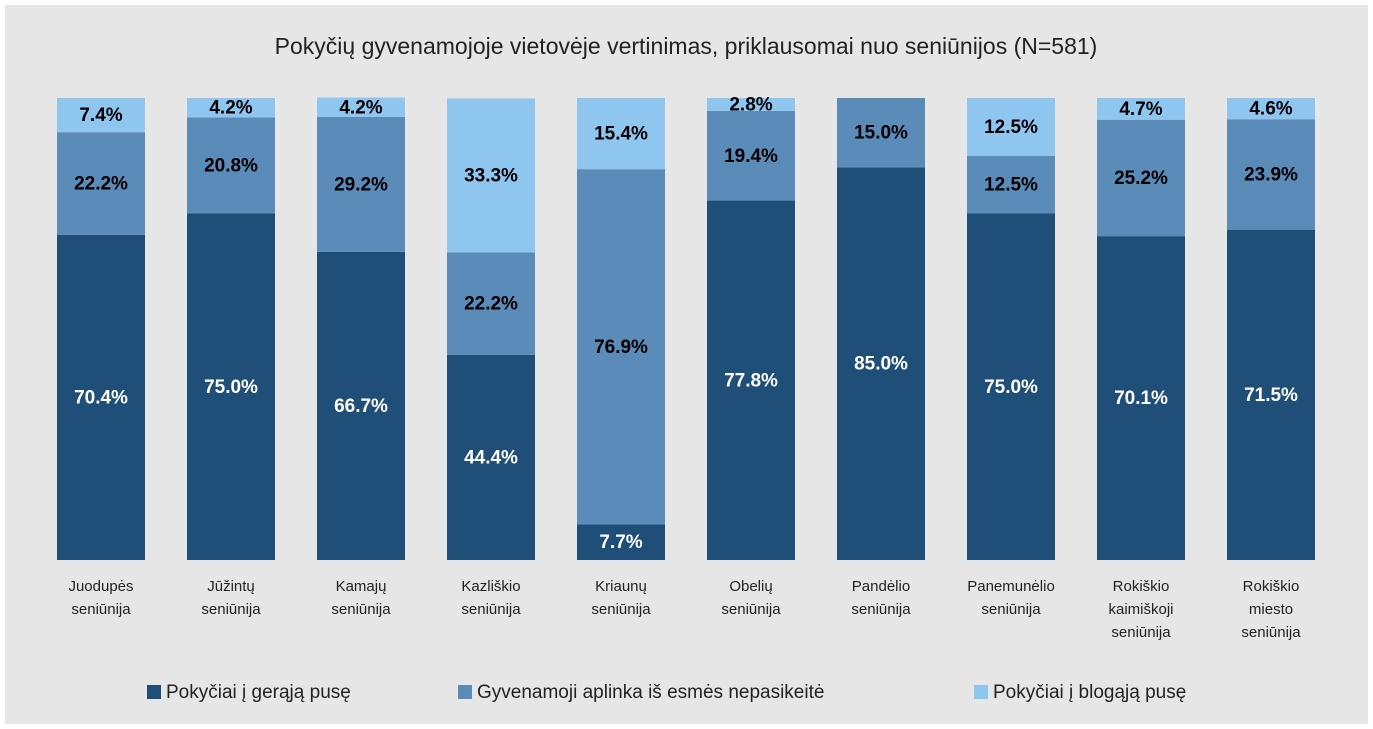 Image resolution: width=1373 pixels, height=729 pixels. I want to click on data-label: 77.8%, so click(751, 380).